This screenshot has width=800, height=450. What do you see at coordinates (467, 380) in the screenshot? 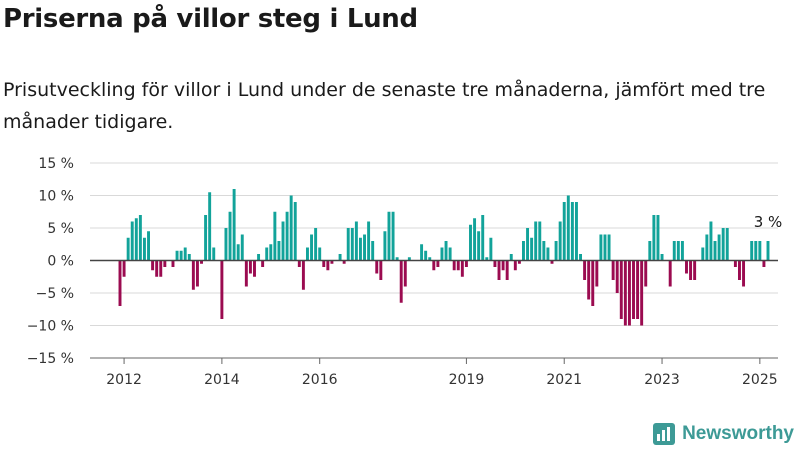
I see `x-tick-label: 2019` at bounding box center [467, 380].